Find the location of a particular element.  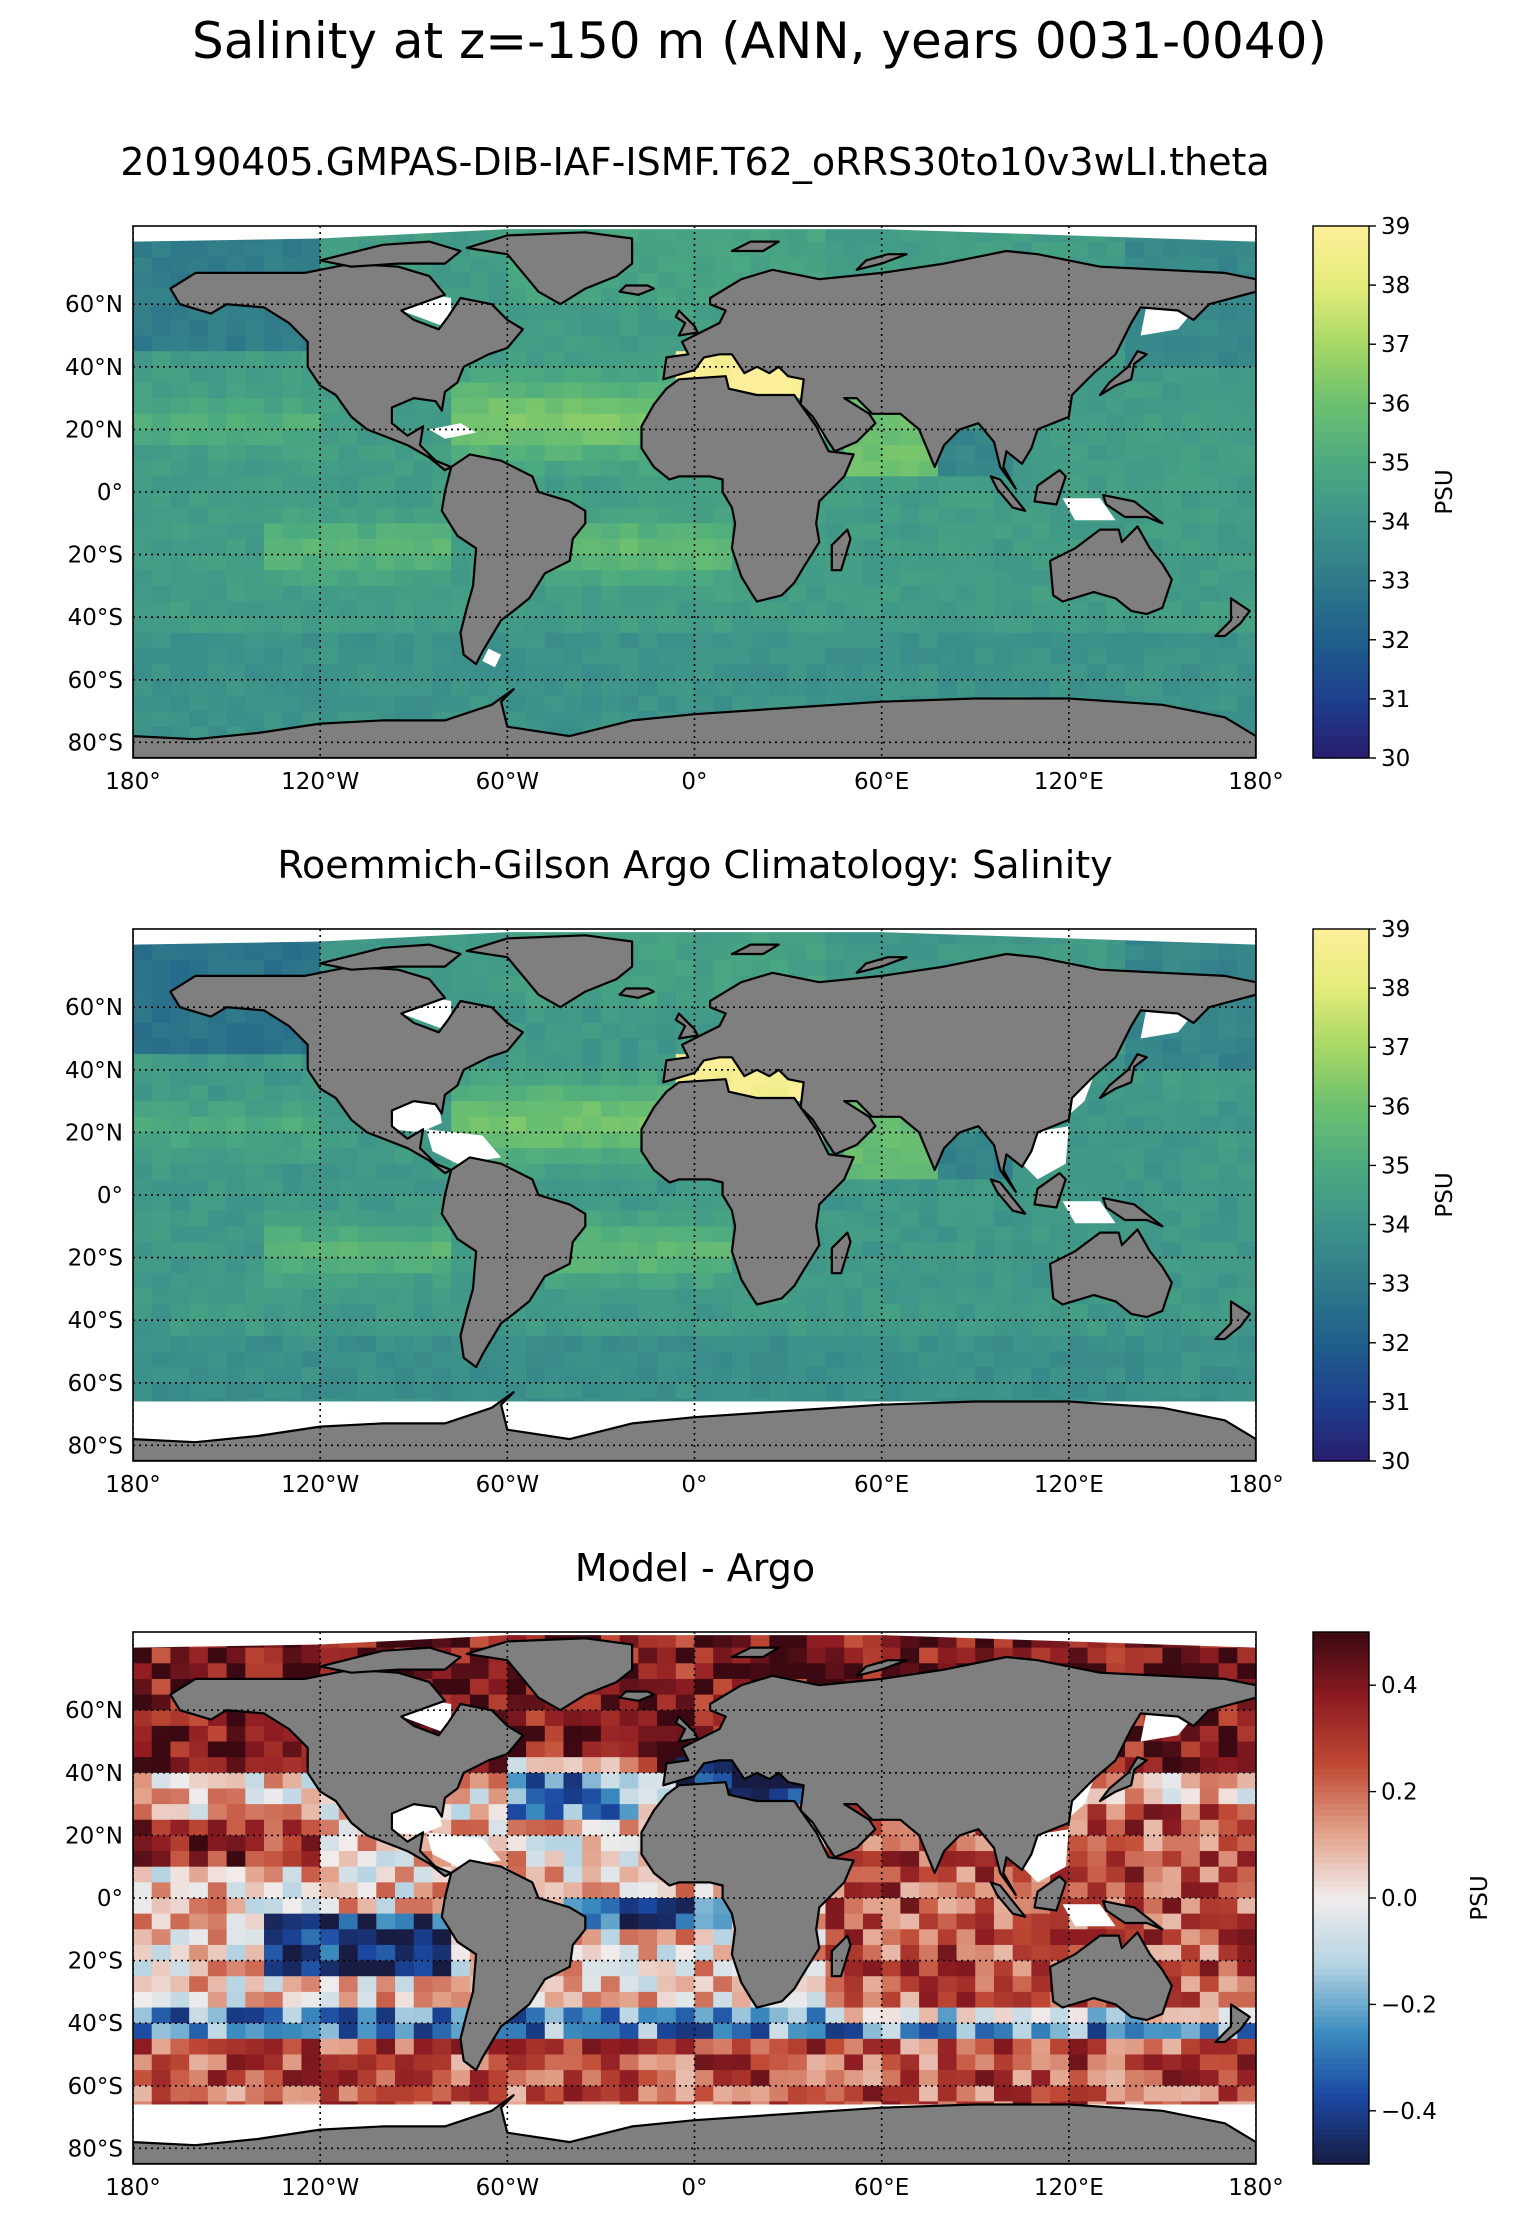

colorbar-tick-label: 38 is located at coordinates (1395, 989).